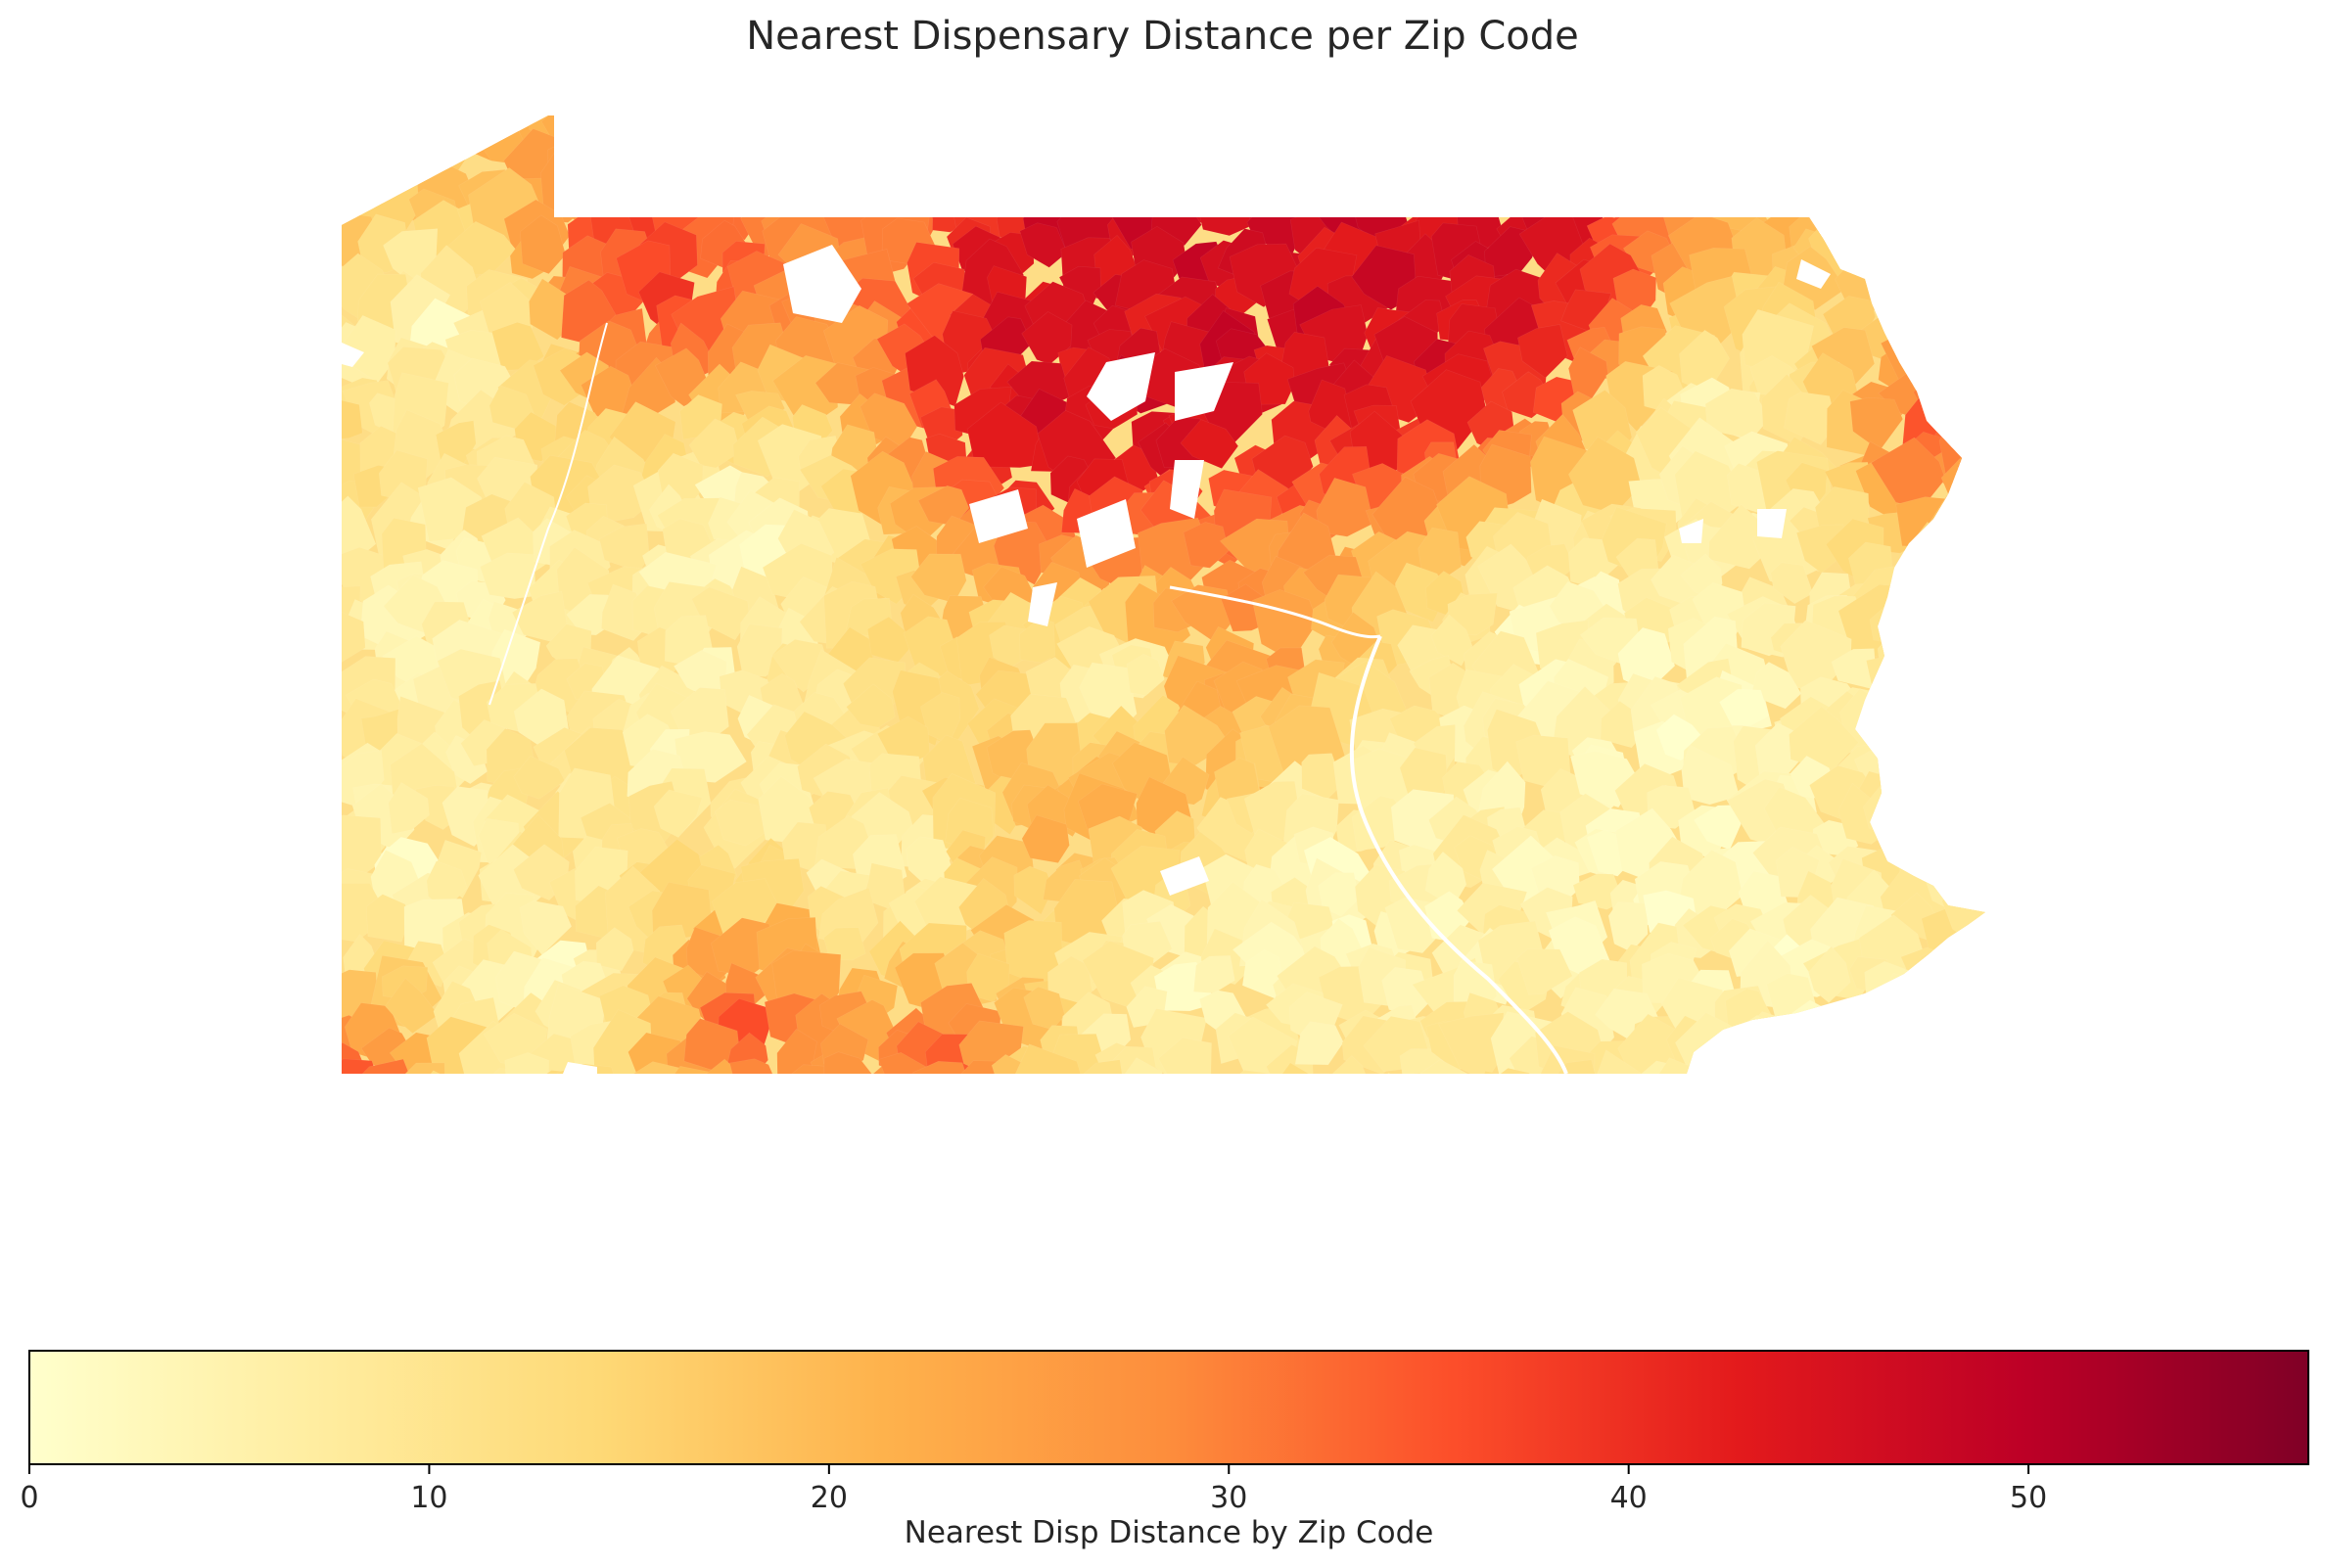 Image resolution: width=2325 pixels, height=1568 pixels. I want to click on lake-south, so click(1184, 876).